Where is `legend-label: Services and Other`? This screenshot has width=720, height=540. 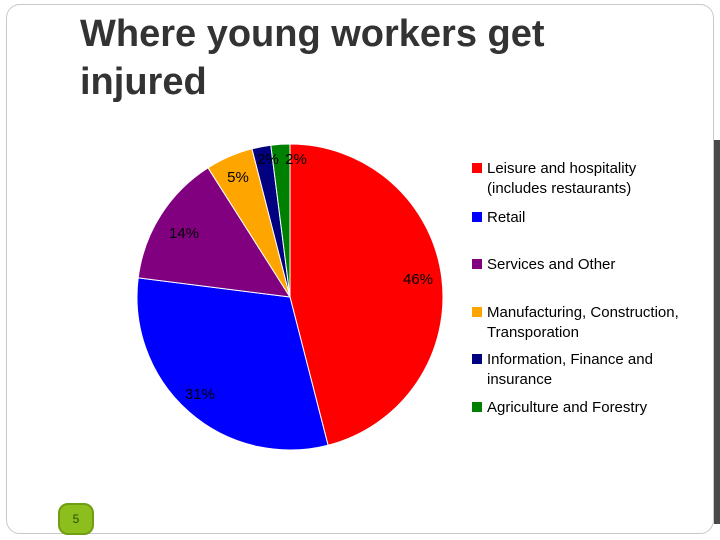 legend-label: Services and Other is located at coordinates (551, 264).